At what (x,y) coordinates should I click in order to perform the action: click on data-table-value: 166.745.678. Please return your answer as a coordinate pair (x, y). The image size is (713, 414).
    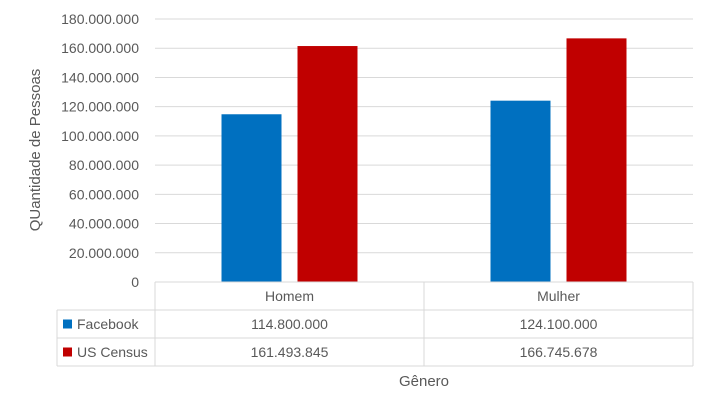
    Looking at the image, I should click on (559, 352).